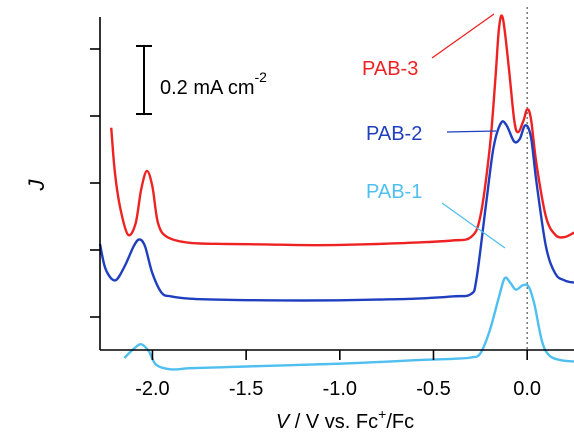 The image size is (574, 438). What do you see at coordinates (433, 389) in the screenshot?
I see `x-tick-label: -0.5` at bounding box center [433, 389].